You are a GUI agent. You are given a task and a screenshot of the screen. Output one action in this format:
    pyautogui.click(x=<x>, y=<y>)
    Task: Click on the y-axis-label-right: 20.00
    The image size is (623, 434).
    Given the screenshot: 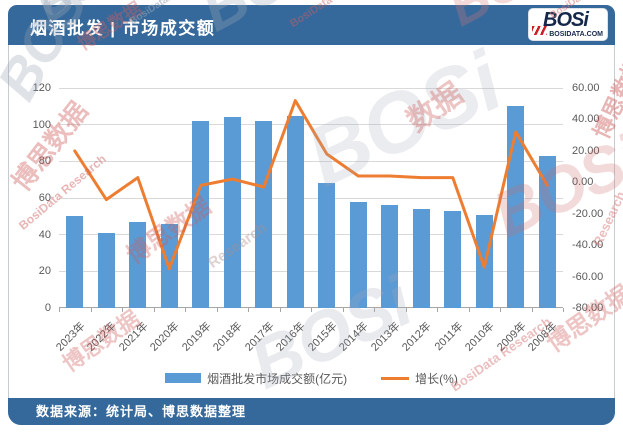 What is the action you would take?
    pyautogui.click(x=586, y=150)
    